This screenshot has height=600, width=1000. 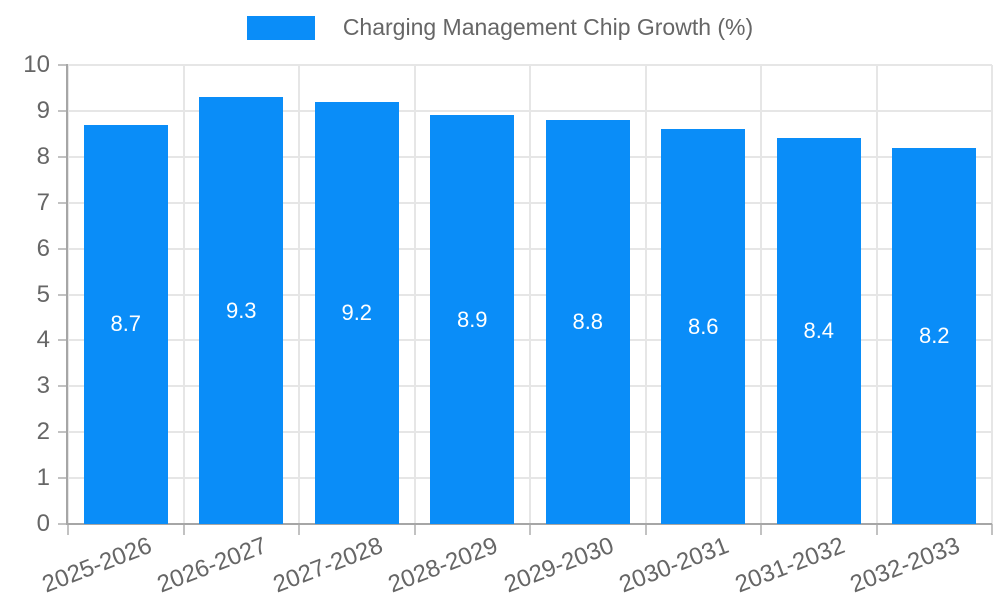 What do you see at coordinates (212, 565) in the screenshot?
I see `x-axis-tick-label: 2026-2027` at bounding box center [212, 565].